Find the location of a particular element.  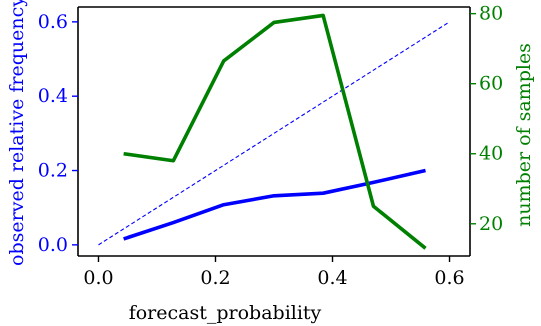

x-axis-ticks: 0.0 0.2 0.4 0.6 is located at coordinates (274, 272).